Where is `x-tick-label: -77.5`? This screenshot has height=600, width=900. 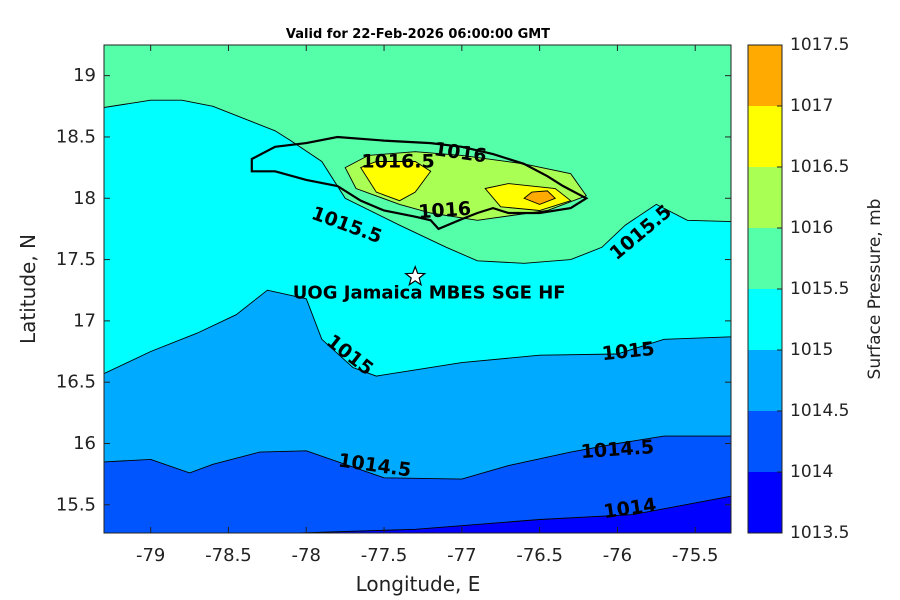 x-tick-label: -77.5 is located at coordinates (384, 555).